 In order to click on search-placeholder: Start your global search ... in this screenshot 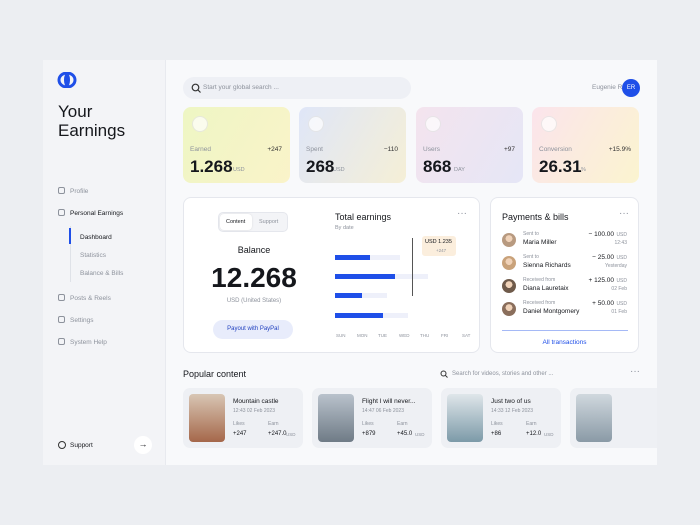, I will do `click(241, 87)`.